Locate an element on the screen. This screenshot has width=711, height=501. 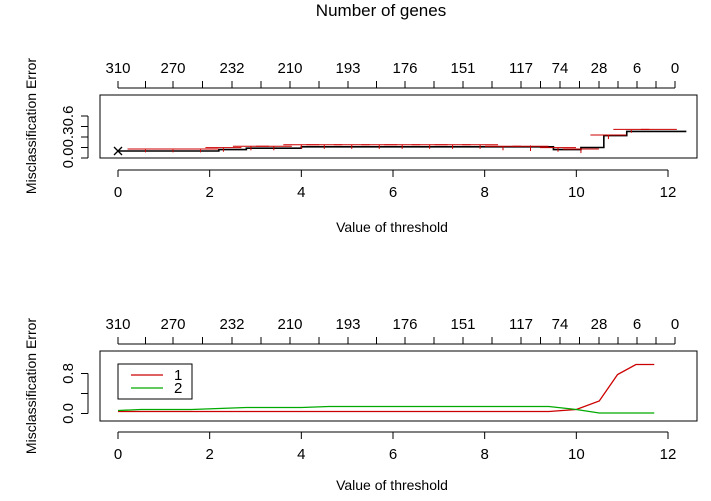
chart-title: Number of genes is located at coordinates (381, 10).